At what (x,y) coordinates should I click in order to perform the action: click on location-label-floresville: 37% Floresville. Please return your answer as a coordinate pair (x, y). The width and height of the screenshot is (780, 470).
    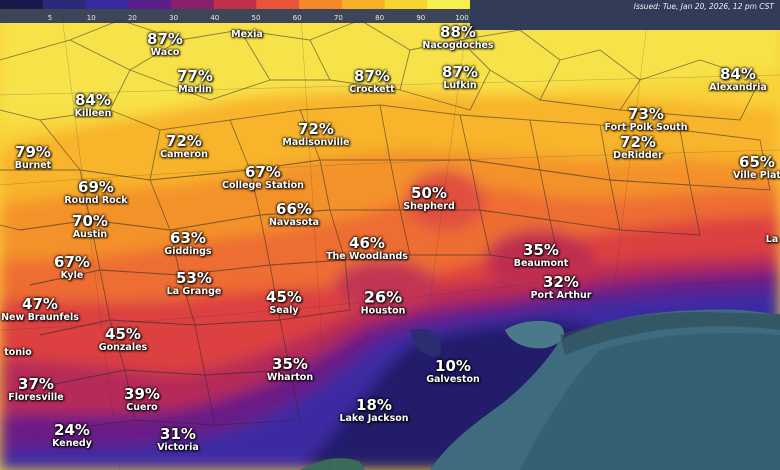
    Looking at the image, I should click on (36, 389).